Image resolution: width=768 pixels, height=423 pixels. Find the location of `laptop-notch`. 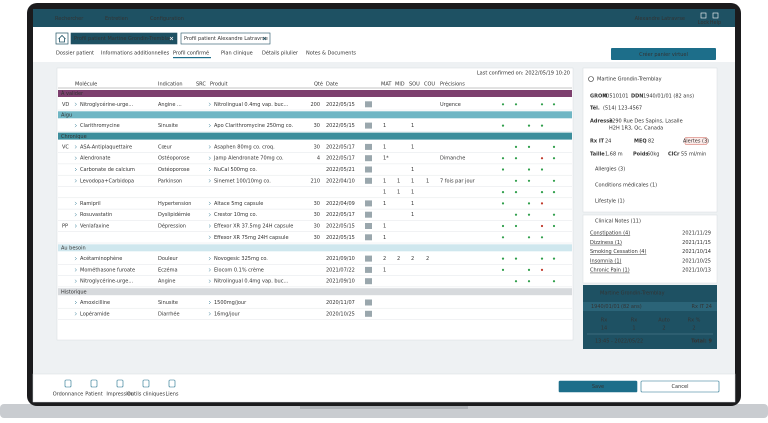

laptop-notch is located at coordinates (384, 406).